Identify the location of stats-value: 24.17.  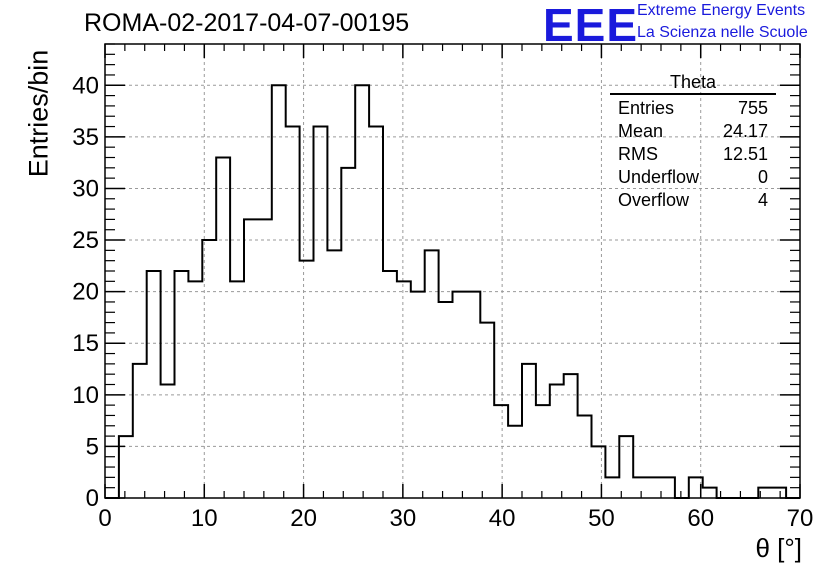
(745, 131).